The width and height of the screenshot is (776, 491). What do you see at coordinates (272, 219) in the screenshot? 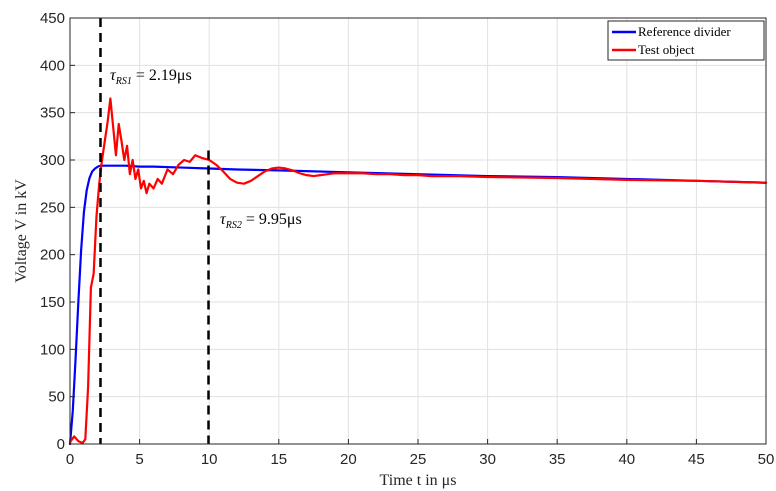
I see `annotation-tau-rs2-value: = 9.95μs` at bounding box center [272, 219].